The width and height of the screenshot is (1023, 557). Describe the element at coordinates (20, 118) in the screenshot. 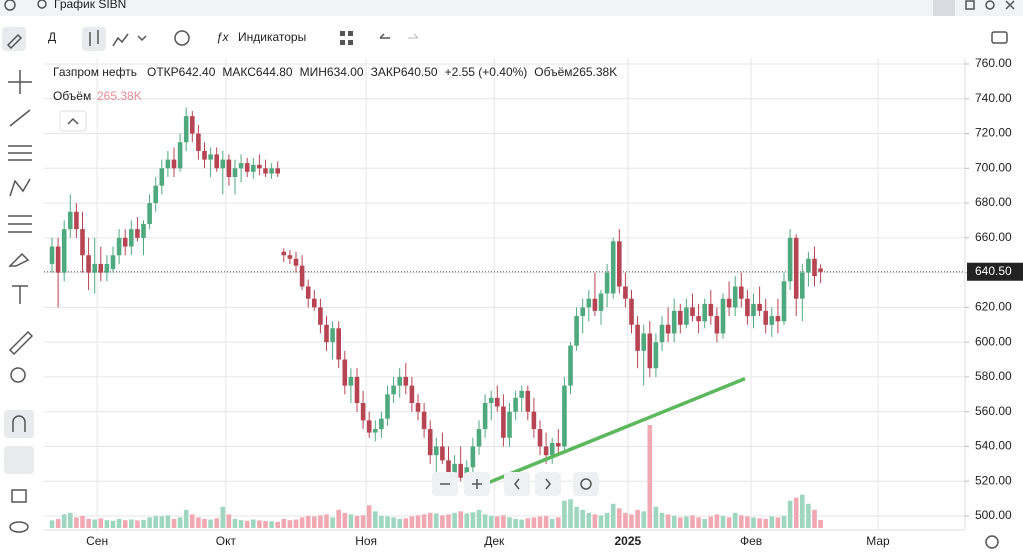

I see `line-tool` at that location.